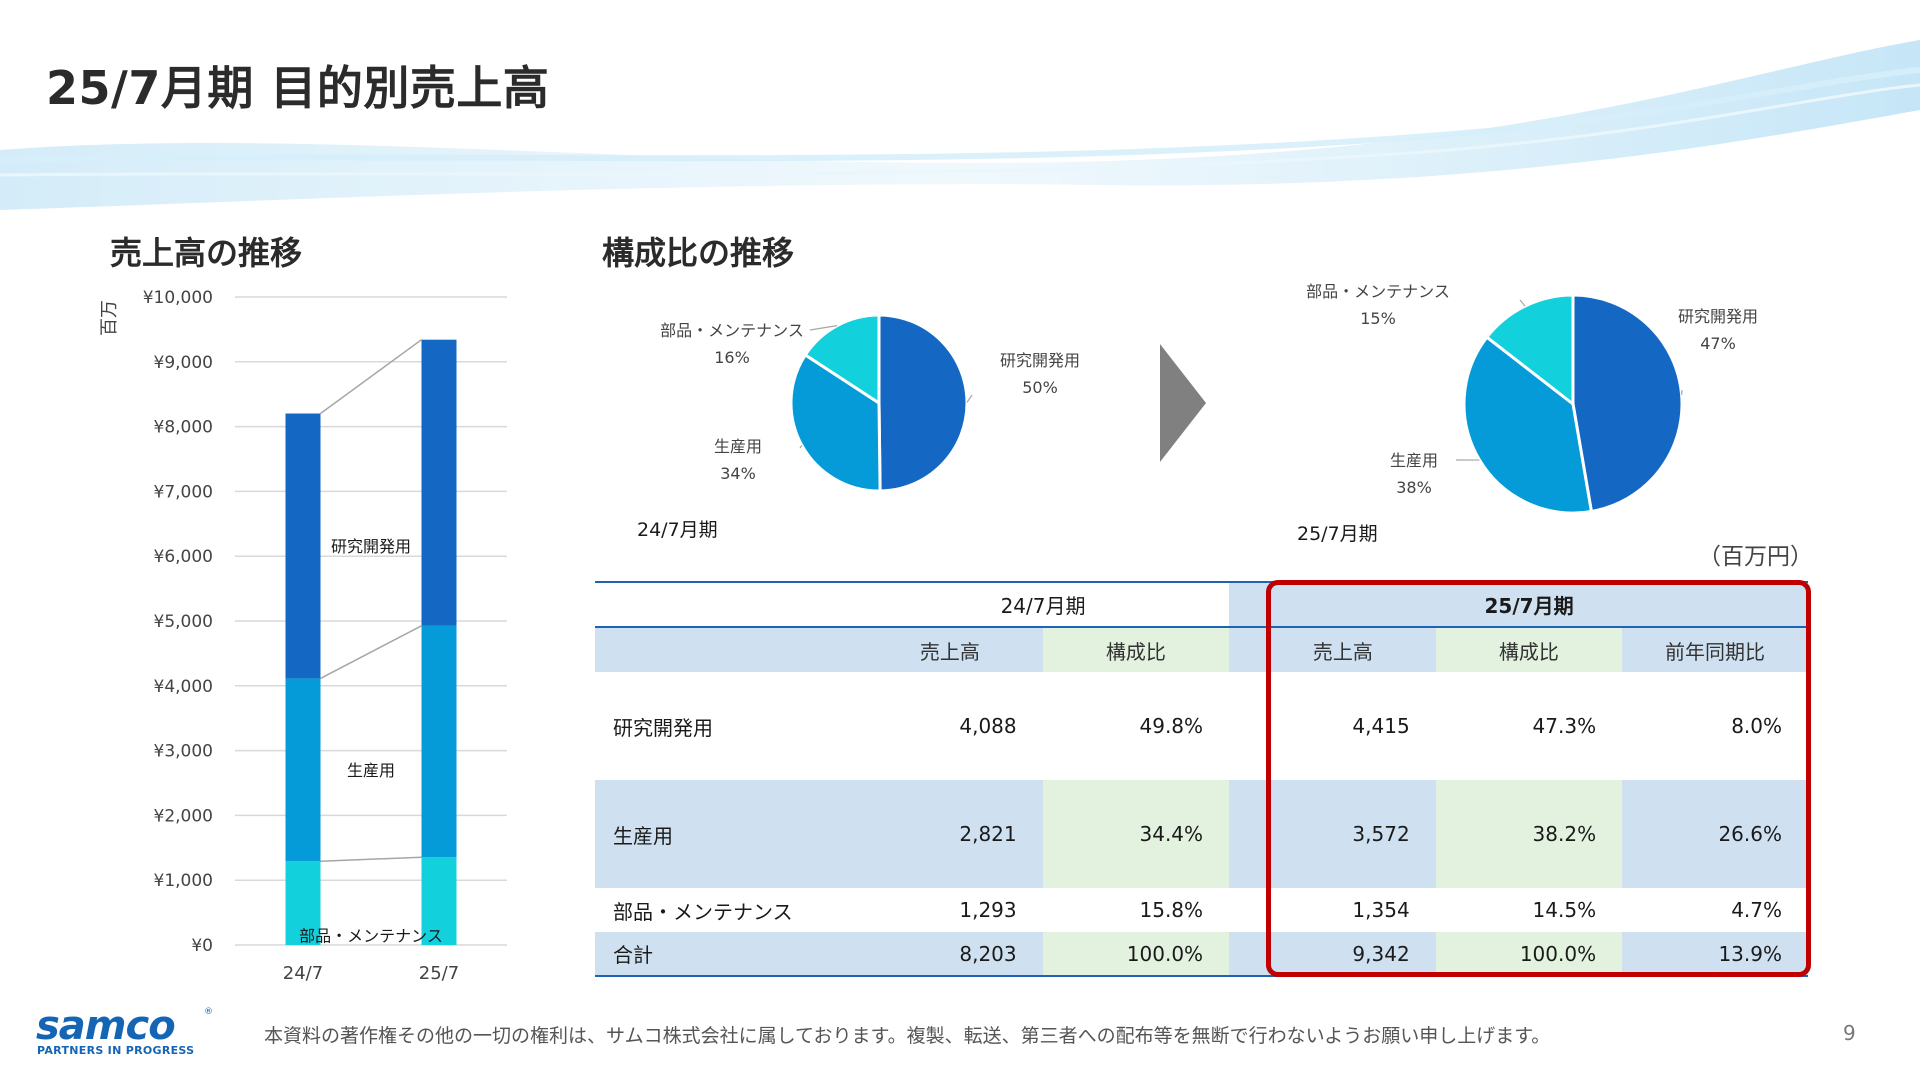  I want to click on table-cell: 26.6%, so click(1715, 834).